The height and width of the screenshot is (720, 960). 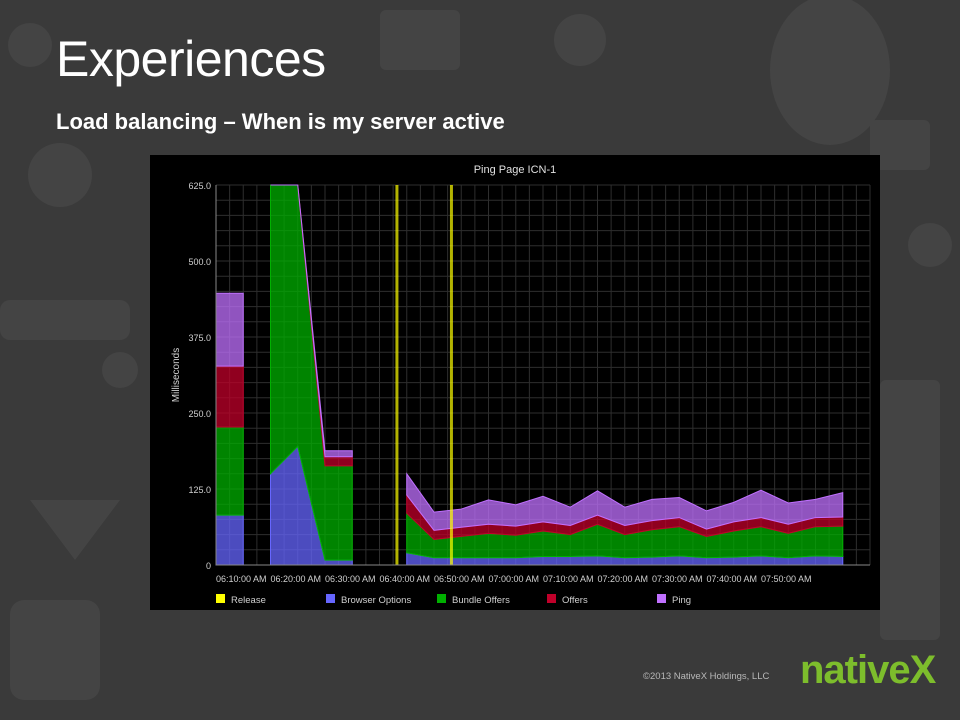 What do you see at coordinates (350, 579) in the screenshot?
I see `x-tick-label: 06:30:00 AM` at bounding box center [350, 579].